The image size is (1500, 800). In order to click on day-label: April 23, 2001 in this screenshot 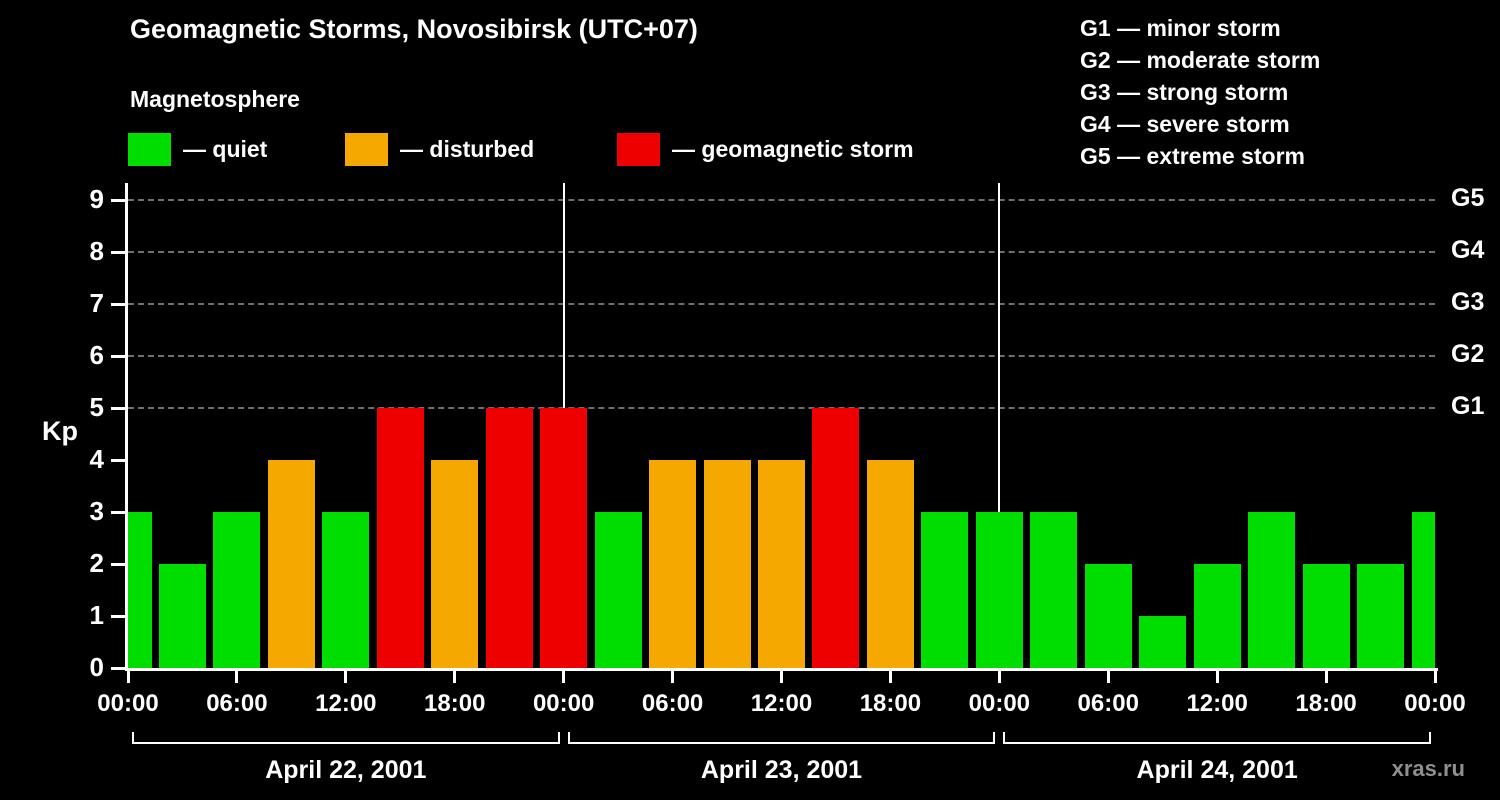, I will do `click(781, 770)`.